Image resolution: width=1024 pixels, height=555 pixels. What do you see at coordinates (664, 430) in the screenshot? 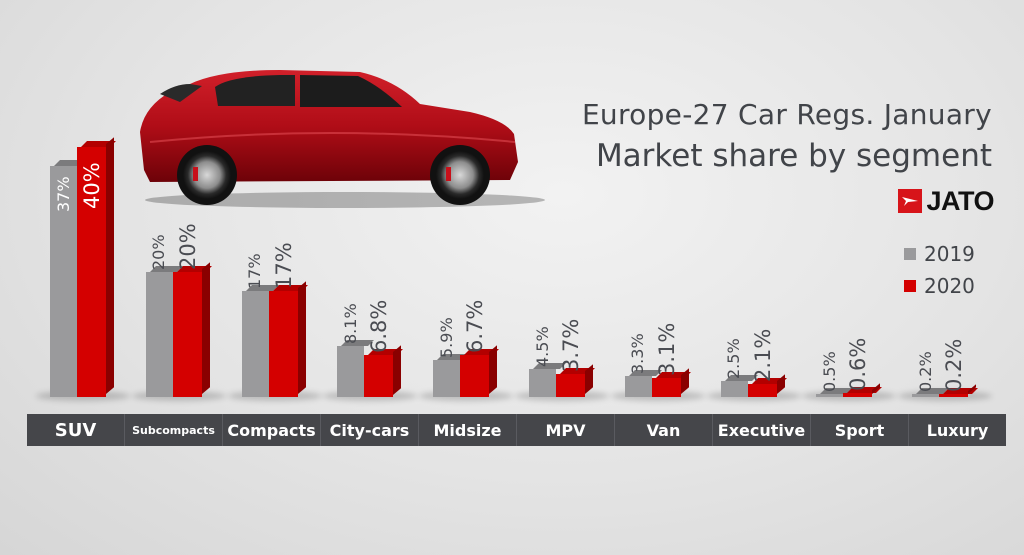
I see `category-van: Van` at bounding box center [664, 430].